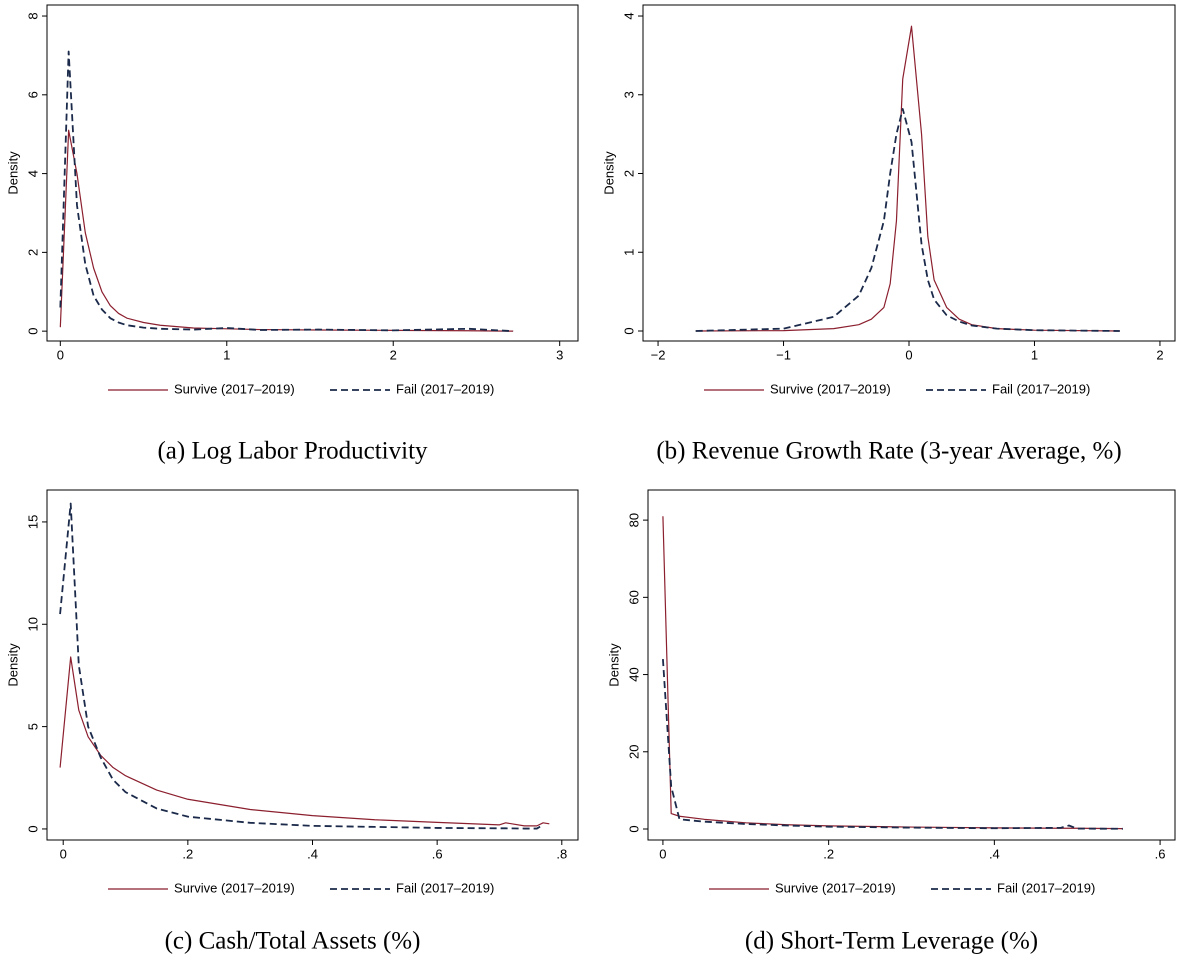 This screenshot has width=1185, height=971. What do you see at coordinates (32, 94) in the screenshot?
I see `y-tick-label: 6` at bounding box center [32, 94].